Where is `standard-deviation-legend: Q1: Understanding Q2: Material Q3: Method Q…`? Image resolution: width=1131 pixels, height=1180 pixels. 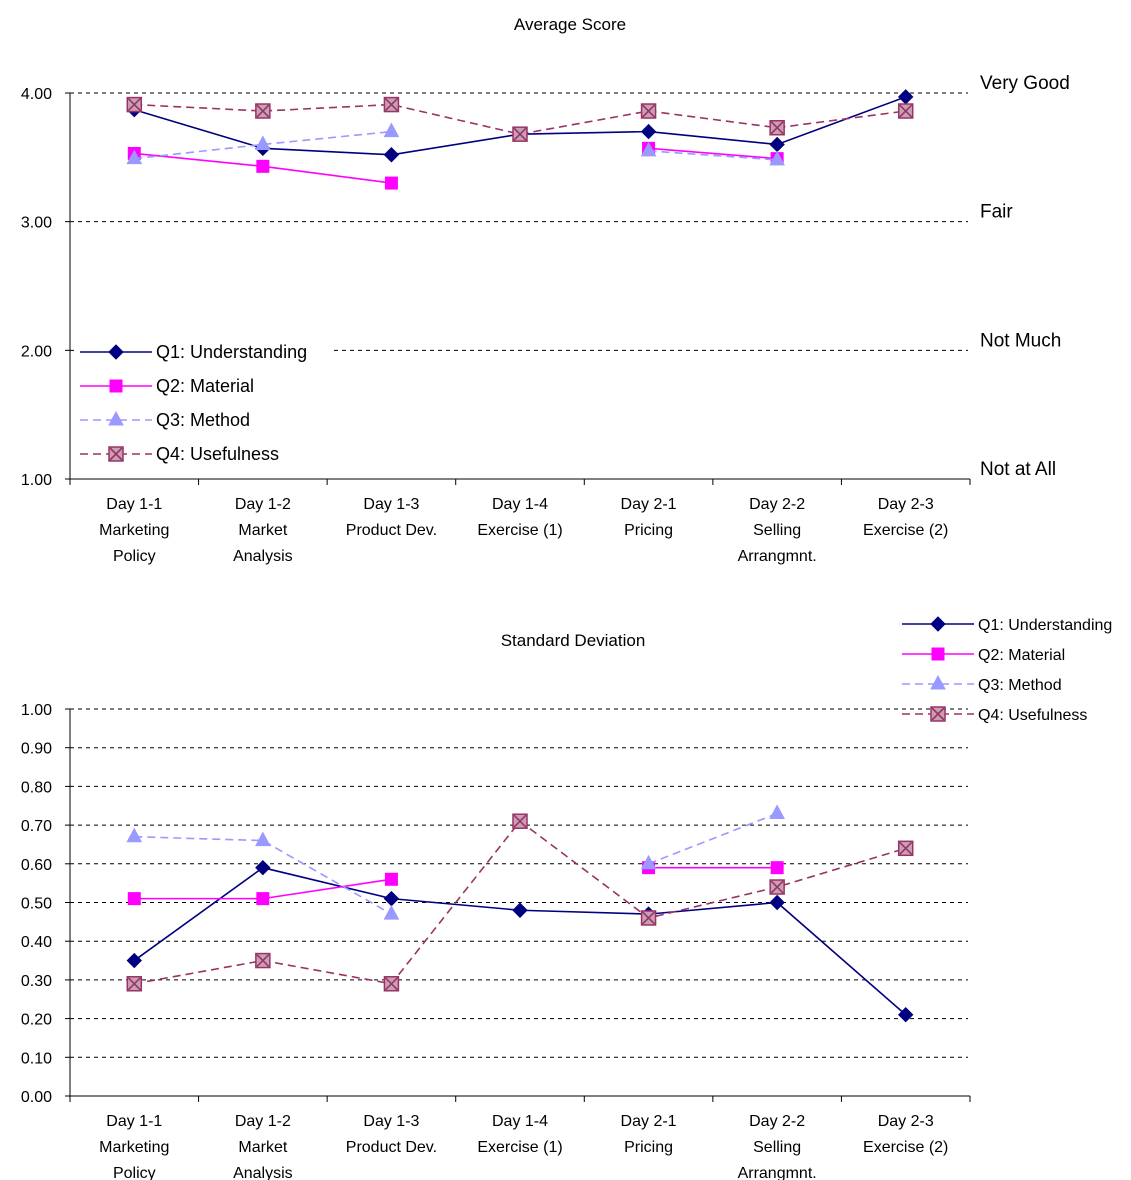
standard-deviation-legend: Q1: Understanding Q2: Material Q3: Method Q… is located at coordinates (1007, 670).